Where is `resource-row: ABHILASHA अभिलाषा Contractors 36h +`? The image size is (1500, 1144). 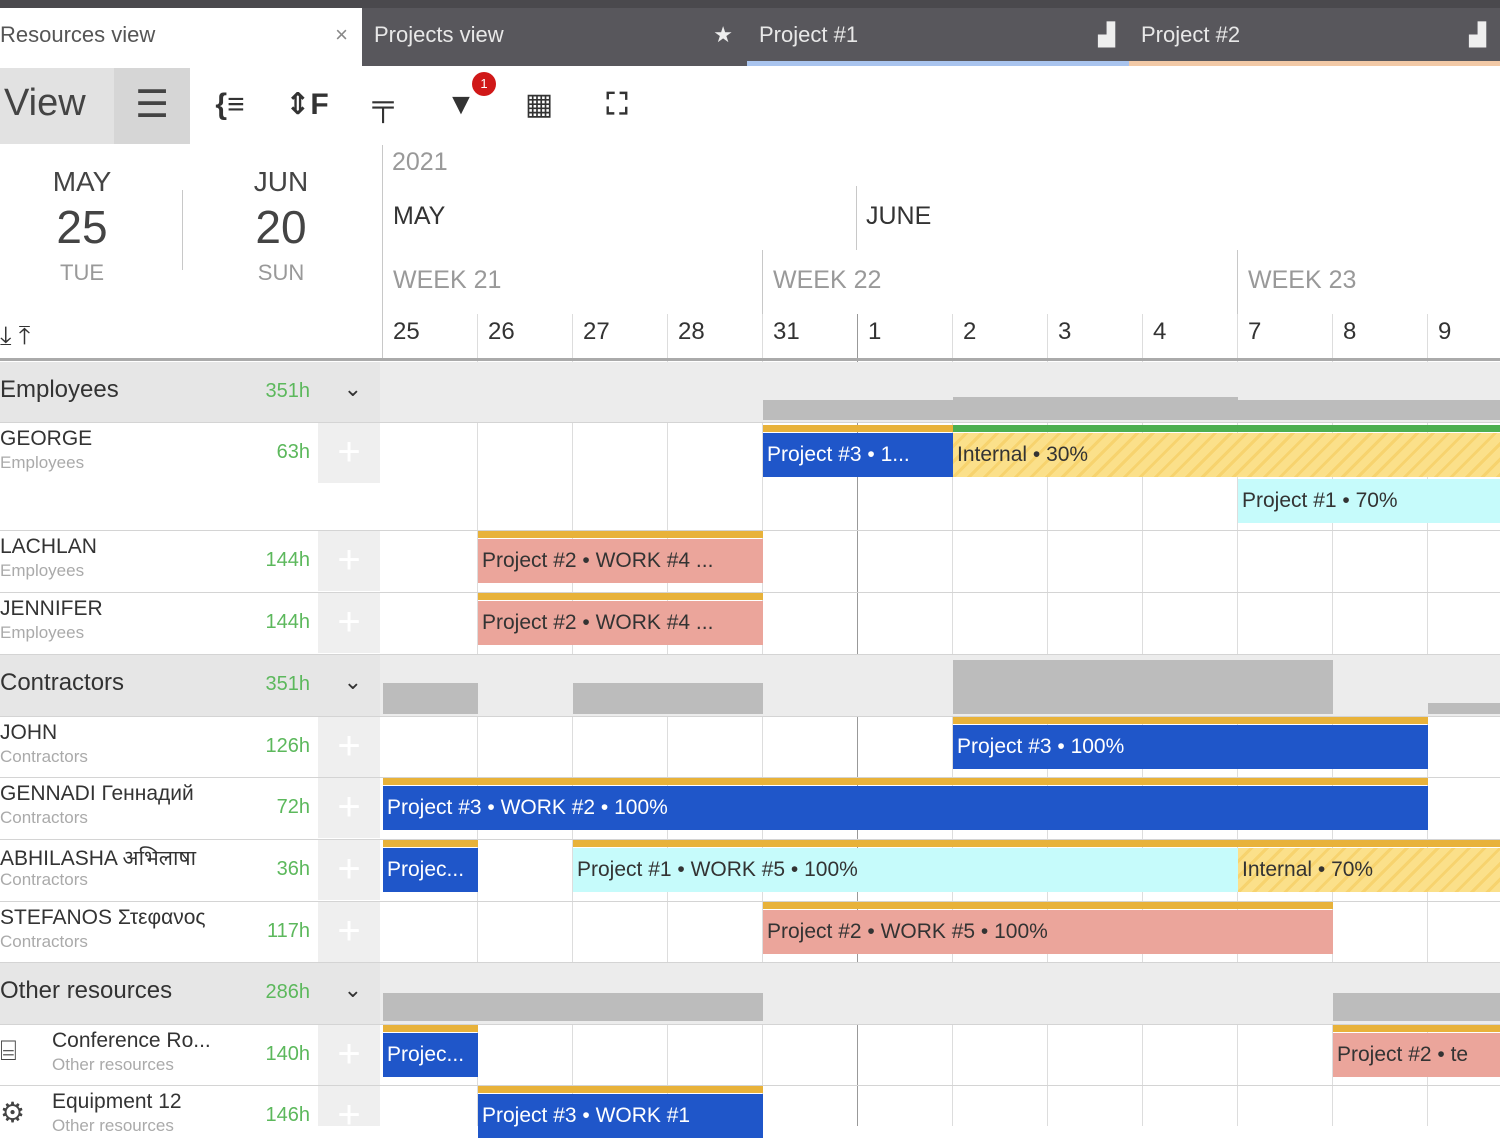 resource-row: ABHILASHA अभिलाषा Contractors 36h + is located at coordinates (190, 870).